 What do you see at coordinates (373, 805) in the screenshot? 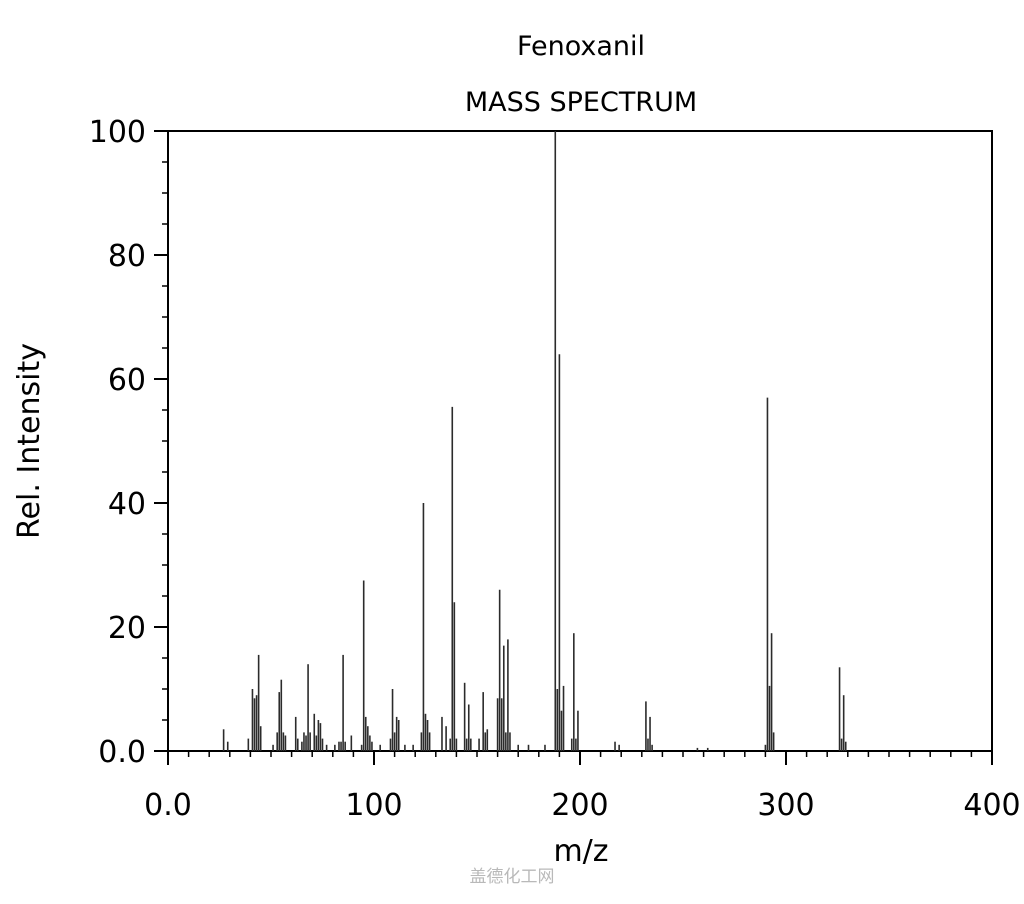
I see `x-tick-label: 100` at bounding box center [373, 805].